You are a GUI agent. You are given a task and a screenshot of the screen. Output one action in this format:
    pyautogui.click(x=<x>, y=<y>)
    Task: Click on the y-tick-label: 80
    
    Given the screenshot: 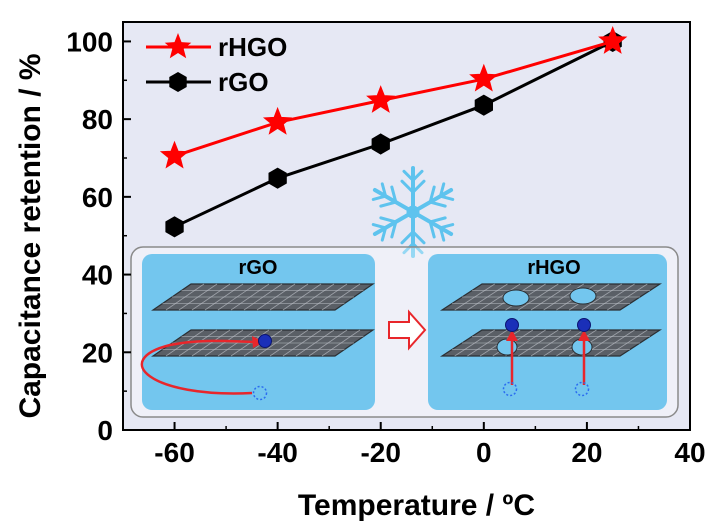 What is the action you would take?
    pyautogui.click(x=97, y=119)
    